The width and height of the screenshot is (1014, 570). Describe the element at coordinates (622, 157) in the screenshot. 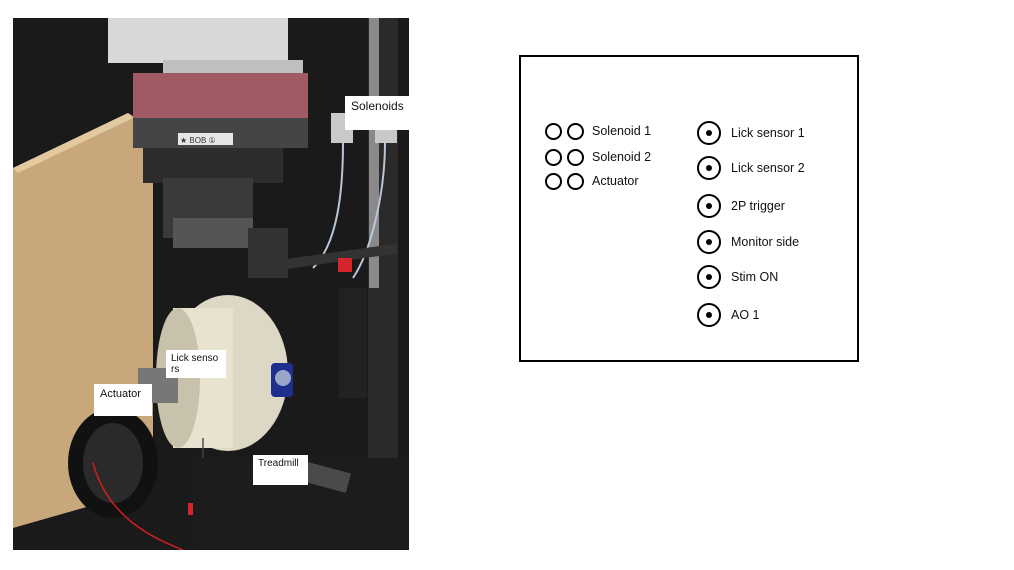

I see `solenoid-2-label: Solenoid 2` at that location.